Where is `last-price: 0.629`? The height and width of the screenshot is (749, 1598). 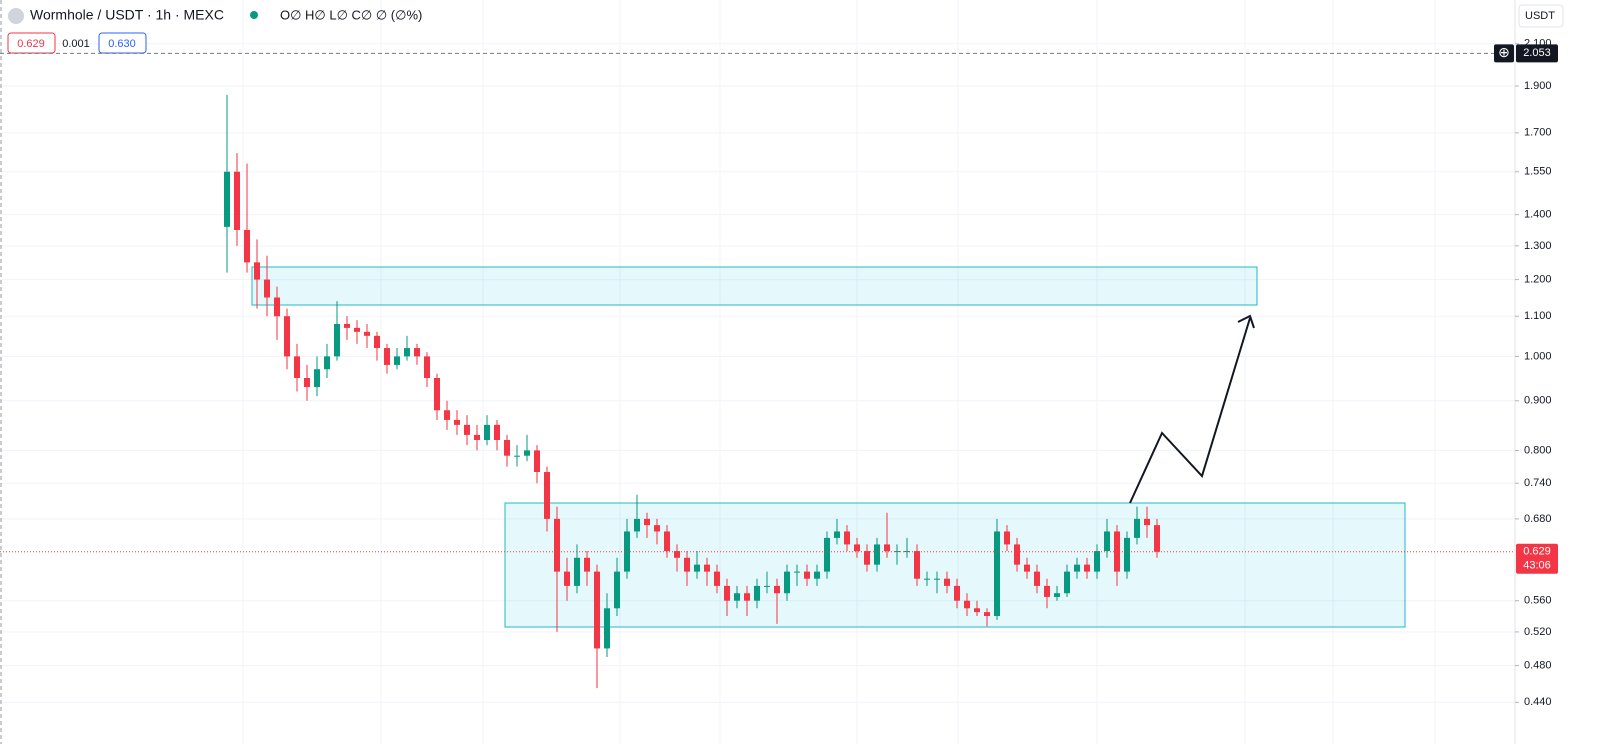 last-price: 0.629 is located at coordinates (1537, 552).